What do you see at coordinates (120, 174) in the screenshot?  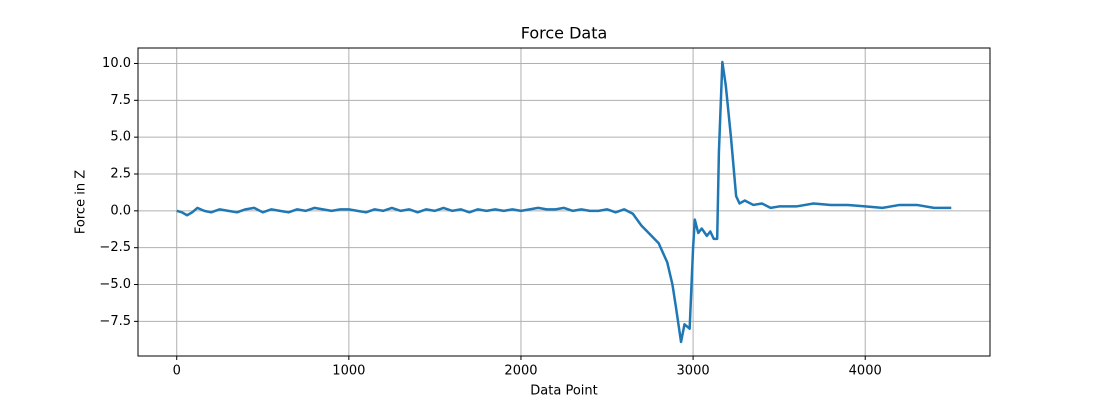 I see `y-tick-label: 2.5` at bounding box center [120, 174].